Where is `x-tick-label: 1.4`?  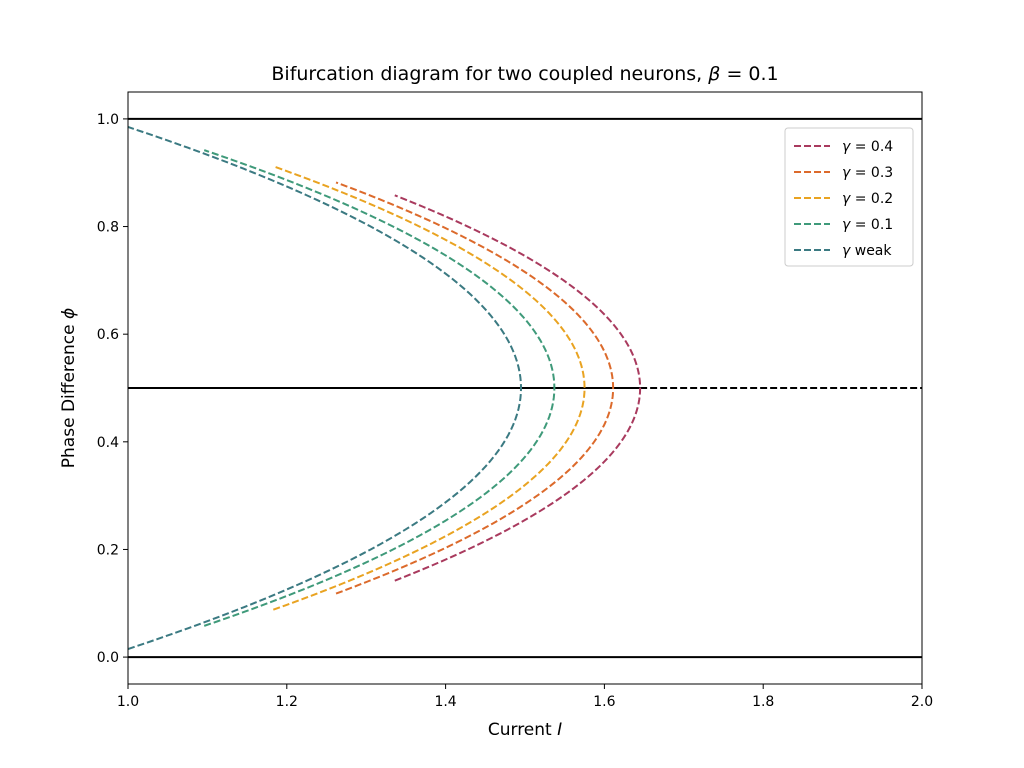 x-tick-label: 1.4 is located at coordinates (445, 702).